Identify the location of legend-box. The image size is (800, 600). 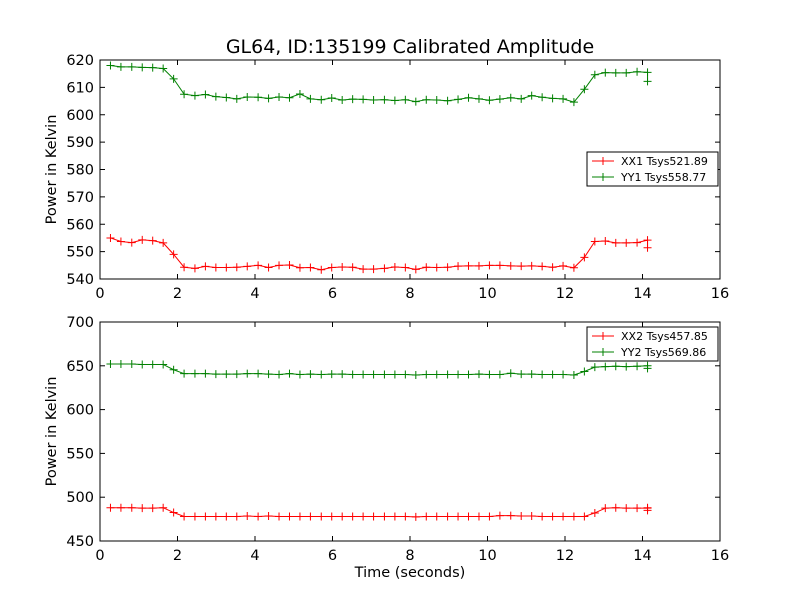
(652, 344).